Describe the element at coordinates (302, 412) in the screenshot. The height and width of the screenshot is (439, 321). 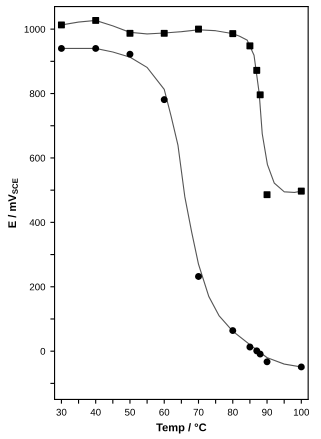
I see `x-tick-label: 100` at that location.